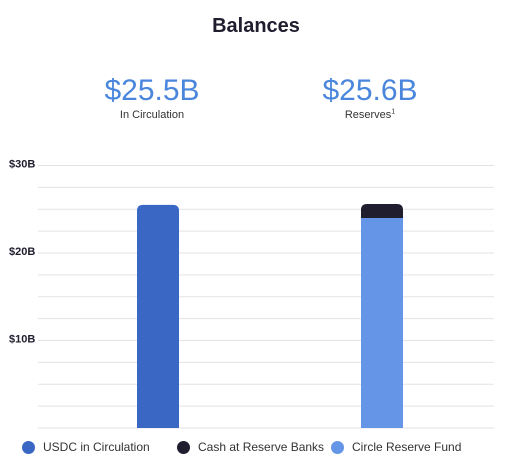 This screenshot has width=512, height=469. Describe the element at coordinates (407, 447) in the screenshot. I see `legend-label-fund: Circle Reserve Fund` at that location.